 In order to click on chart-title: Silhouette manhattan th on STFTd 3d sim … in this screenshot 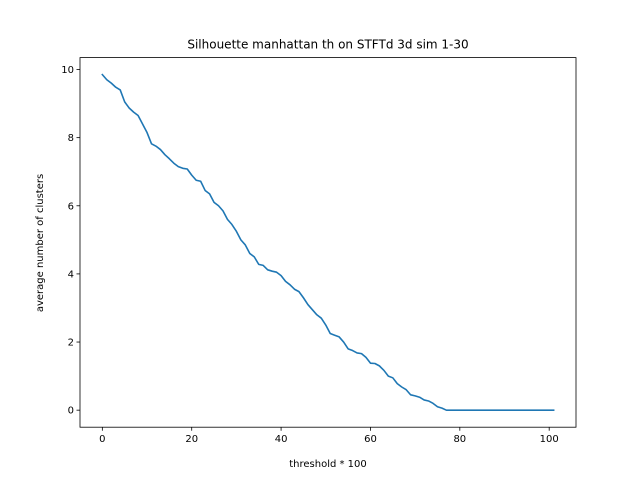, I will do `click(327, 45)`.